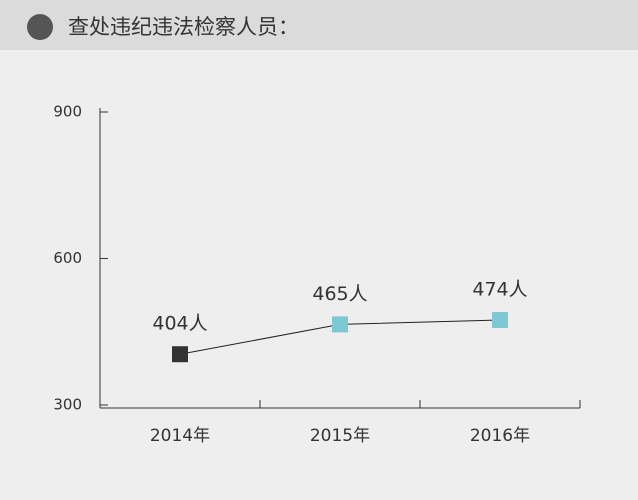 The width and height of the screenshot is (638, 500). I want to click on value-label: 404人, so click(179, 324).